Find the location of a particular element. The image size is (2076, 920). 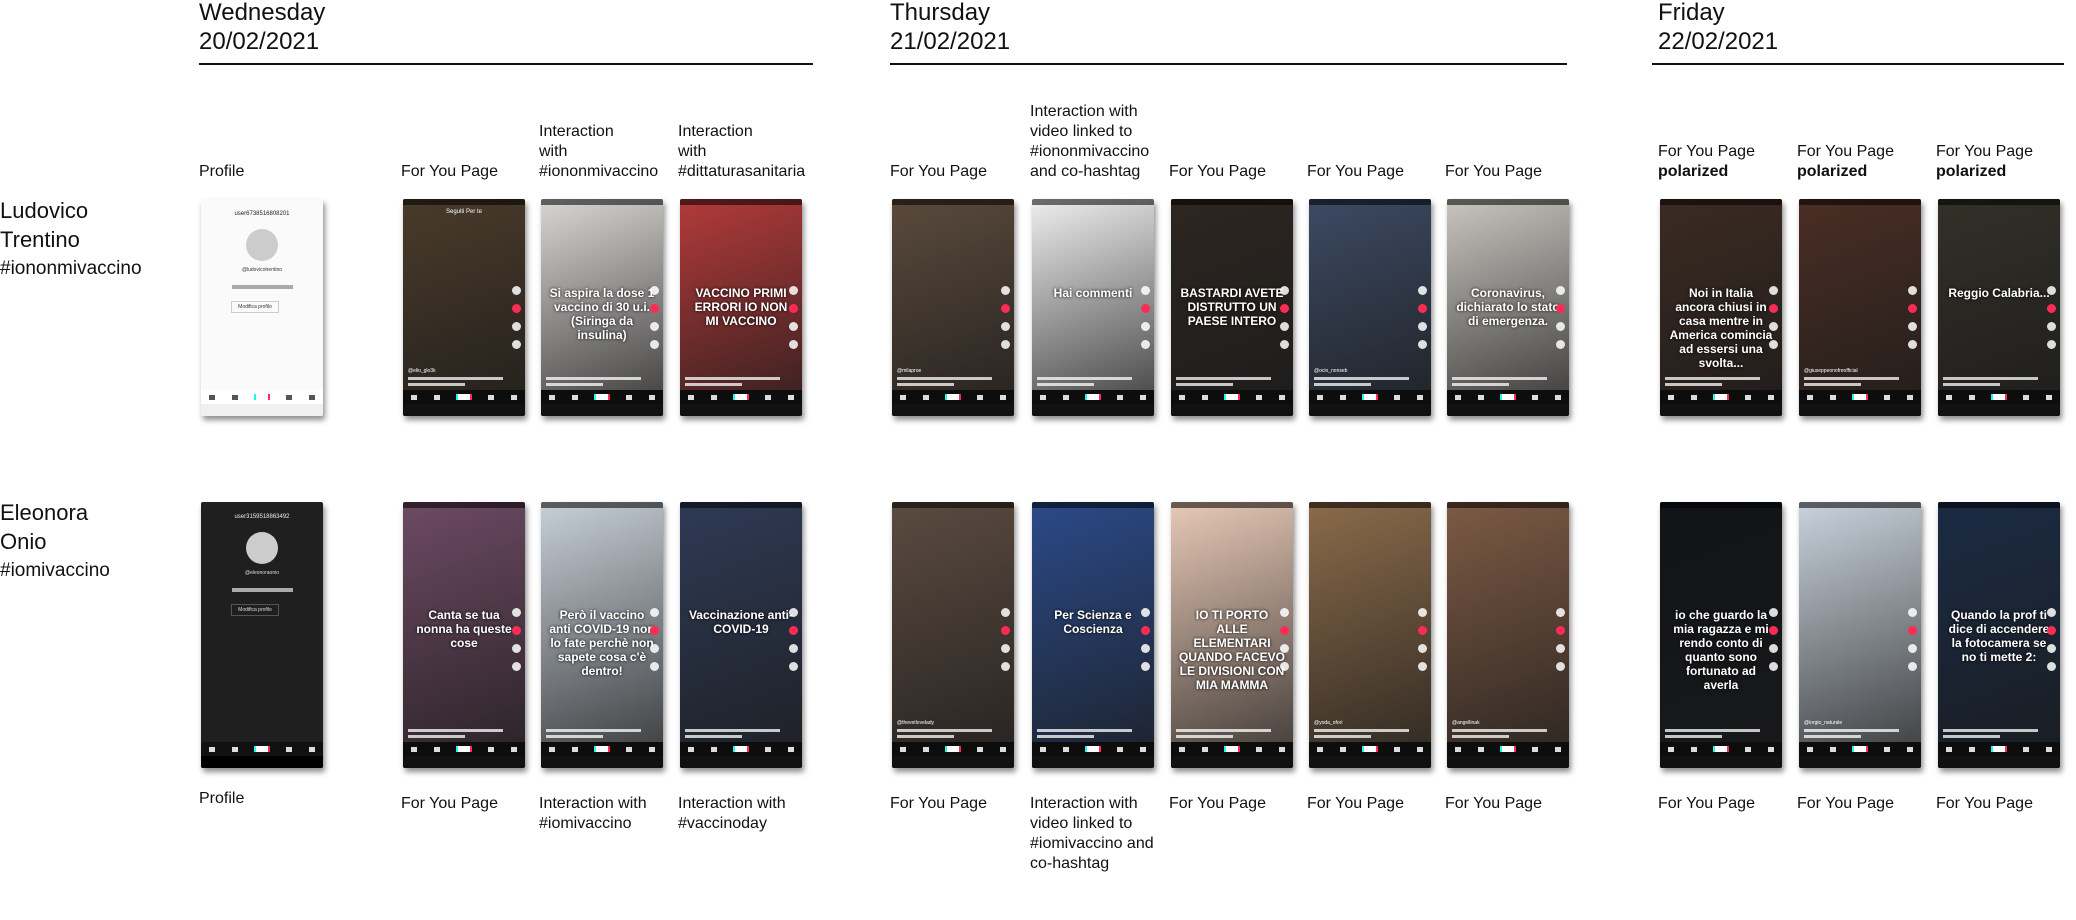

tiktok-screenshot: @yoda_ofori is located at coordinates (1370, 635).